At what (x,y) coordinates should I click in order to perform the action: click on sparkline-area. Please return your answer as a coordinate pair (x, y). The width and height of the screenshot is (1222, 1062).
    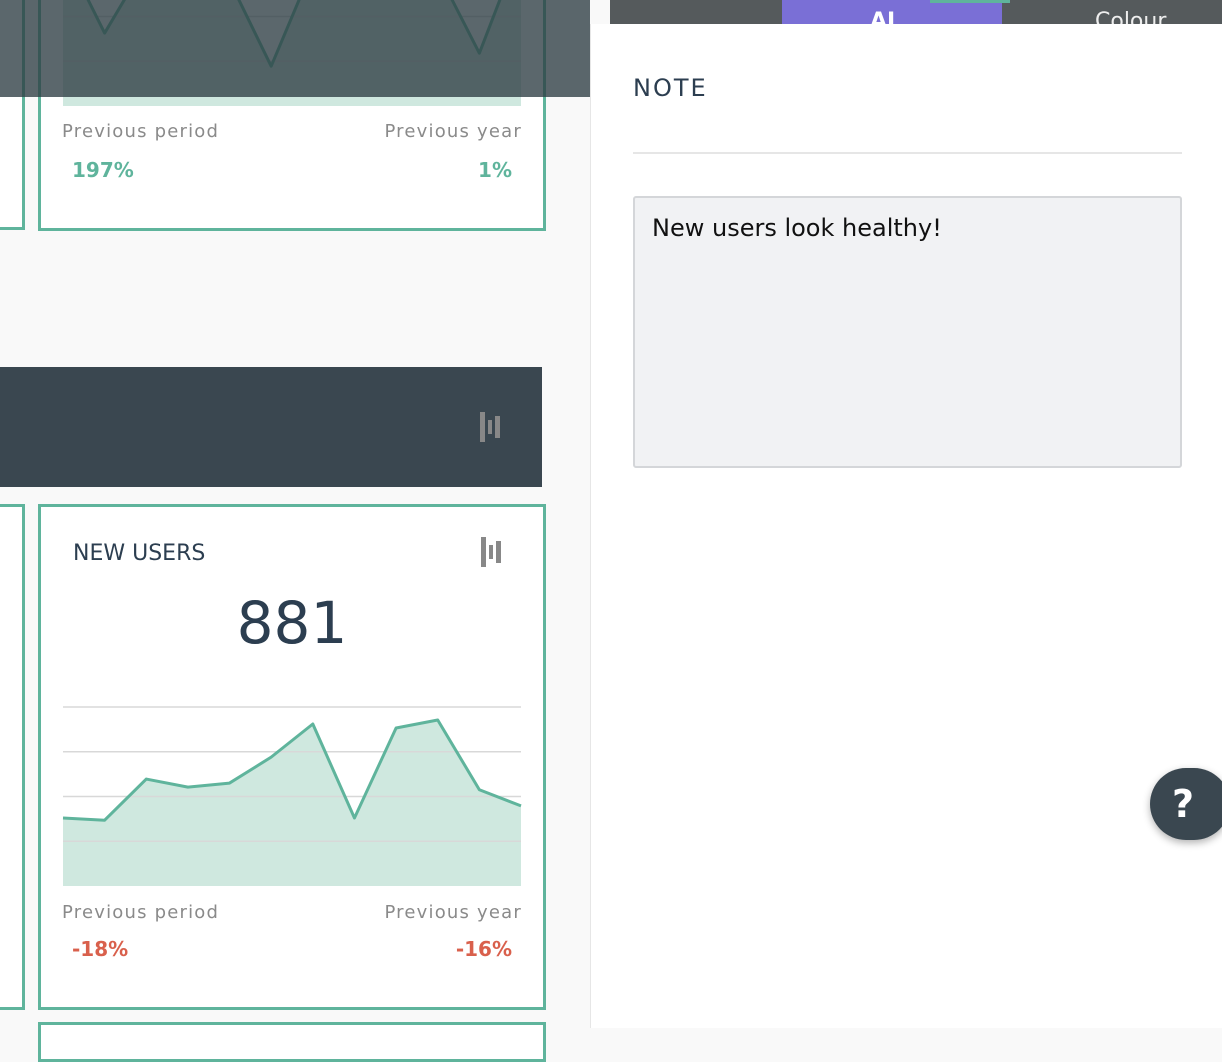
    Looking at the image, I should click on (292, 802).